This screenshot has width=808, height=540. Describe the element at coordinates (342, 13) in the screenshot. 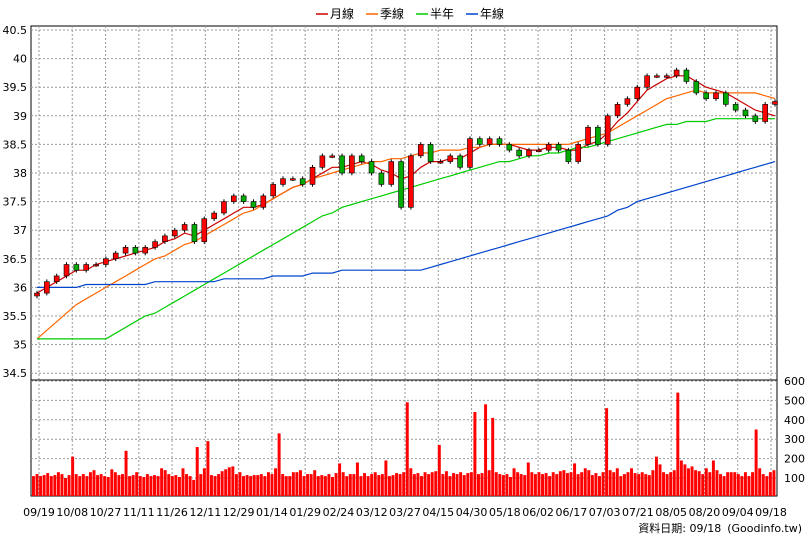

I see `legend-label: 月線` at that location.